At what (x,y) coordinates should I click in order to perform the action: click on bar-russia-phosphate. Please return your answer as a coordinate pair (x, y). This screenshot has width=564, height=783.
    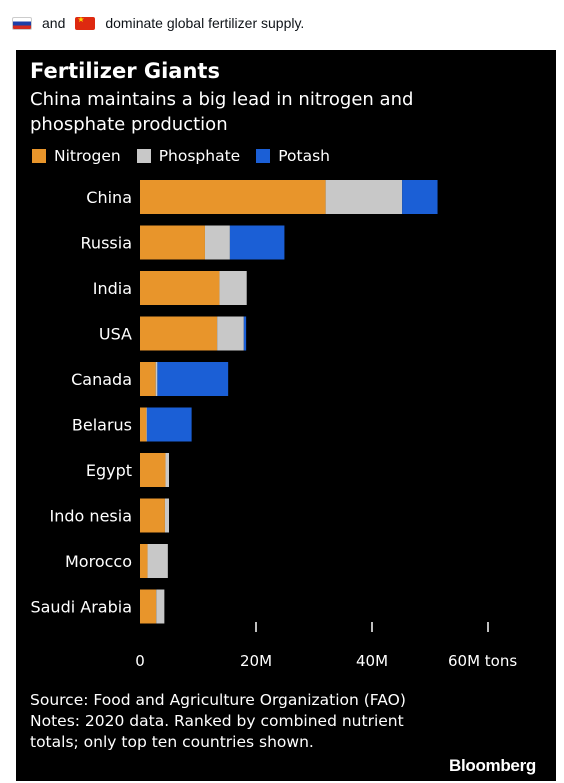
    Looking at the image, I should click on (217, 242).